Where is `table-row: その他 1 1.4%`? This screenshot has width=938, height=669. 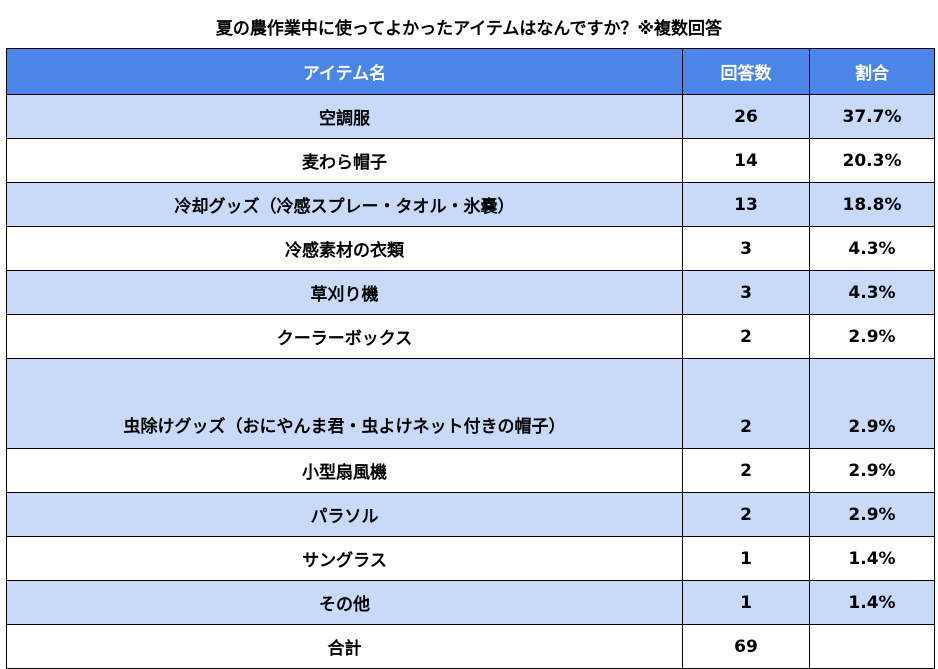 table-row: その他 1 1.4% is located at coordinates (470, 602).